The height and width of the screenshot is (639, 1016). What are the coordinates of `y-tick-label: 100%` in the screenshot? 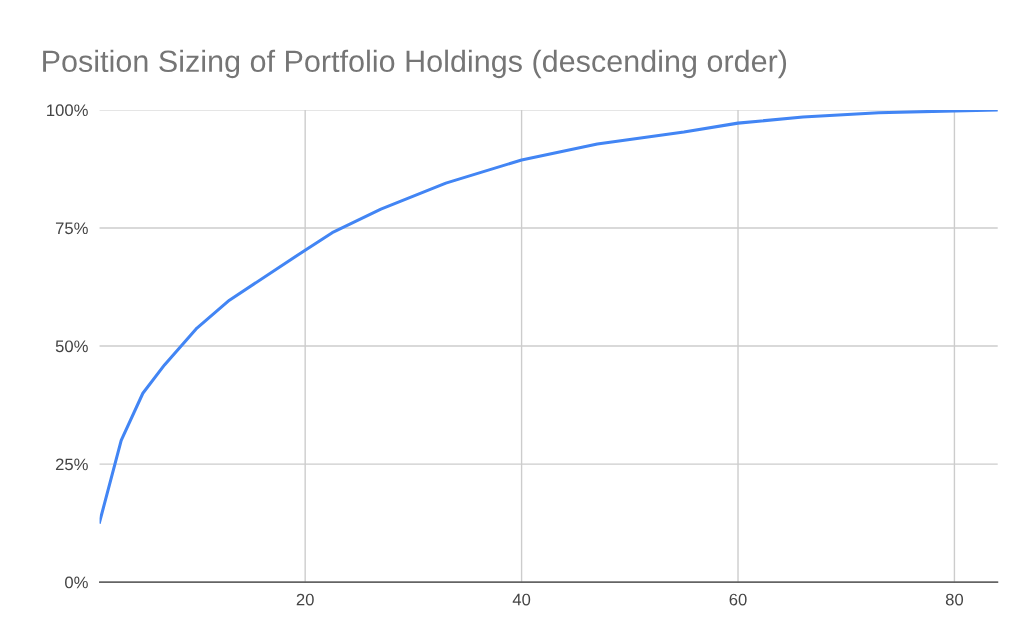 It's located at (67, 110).